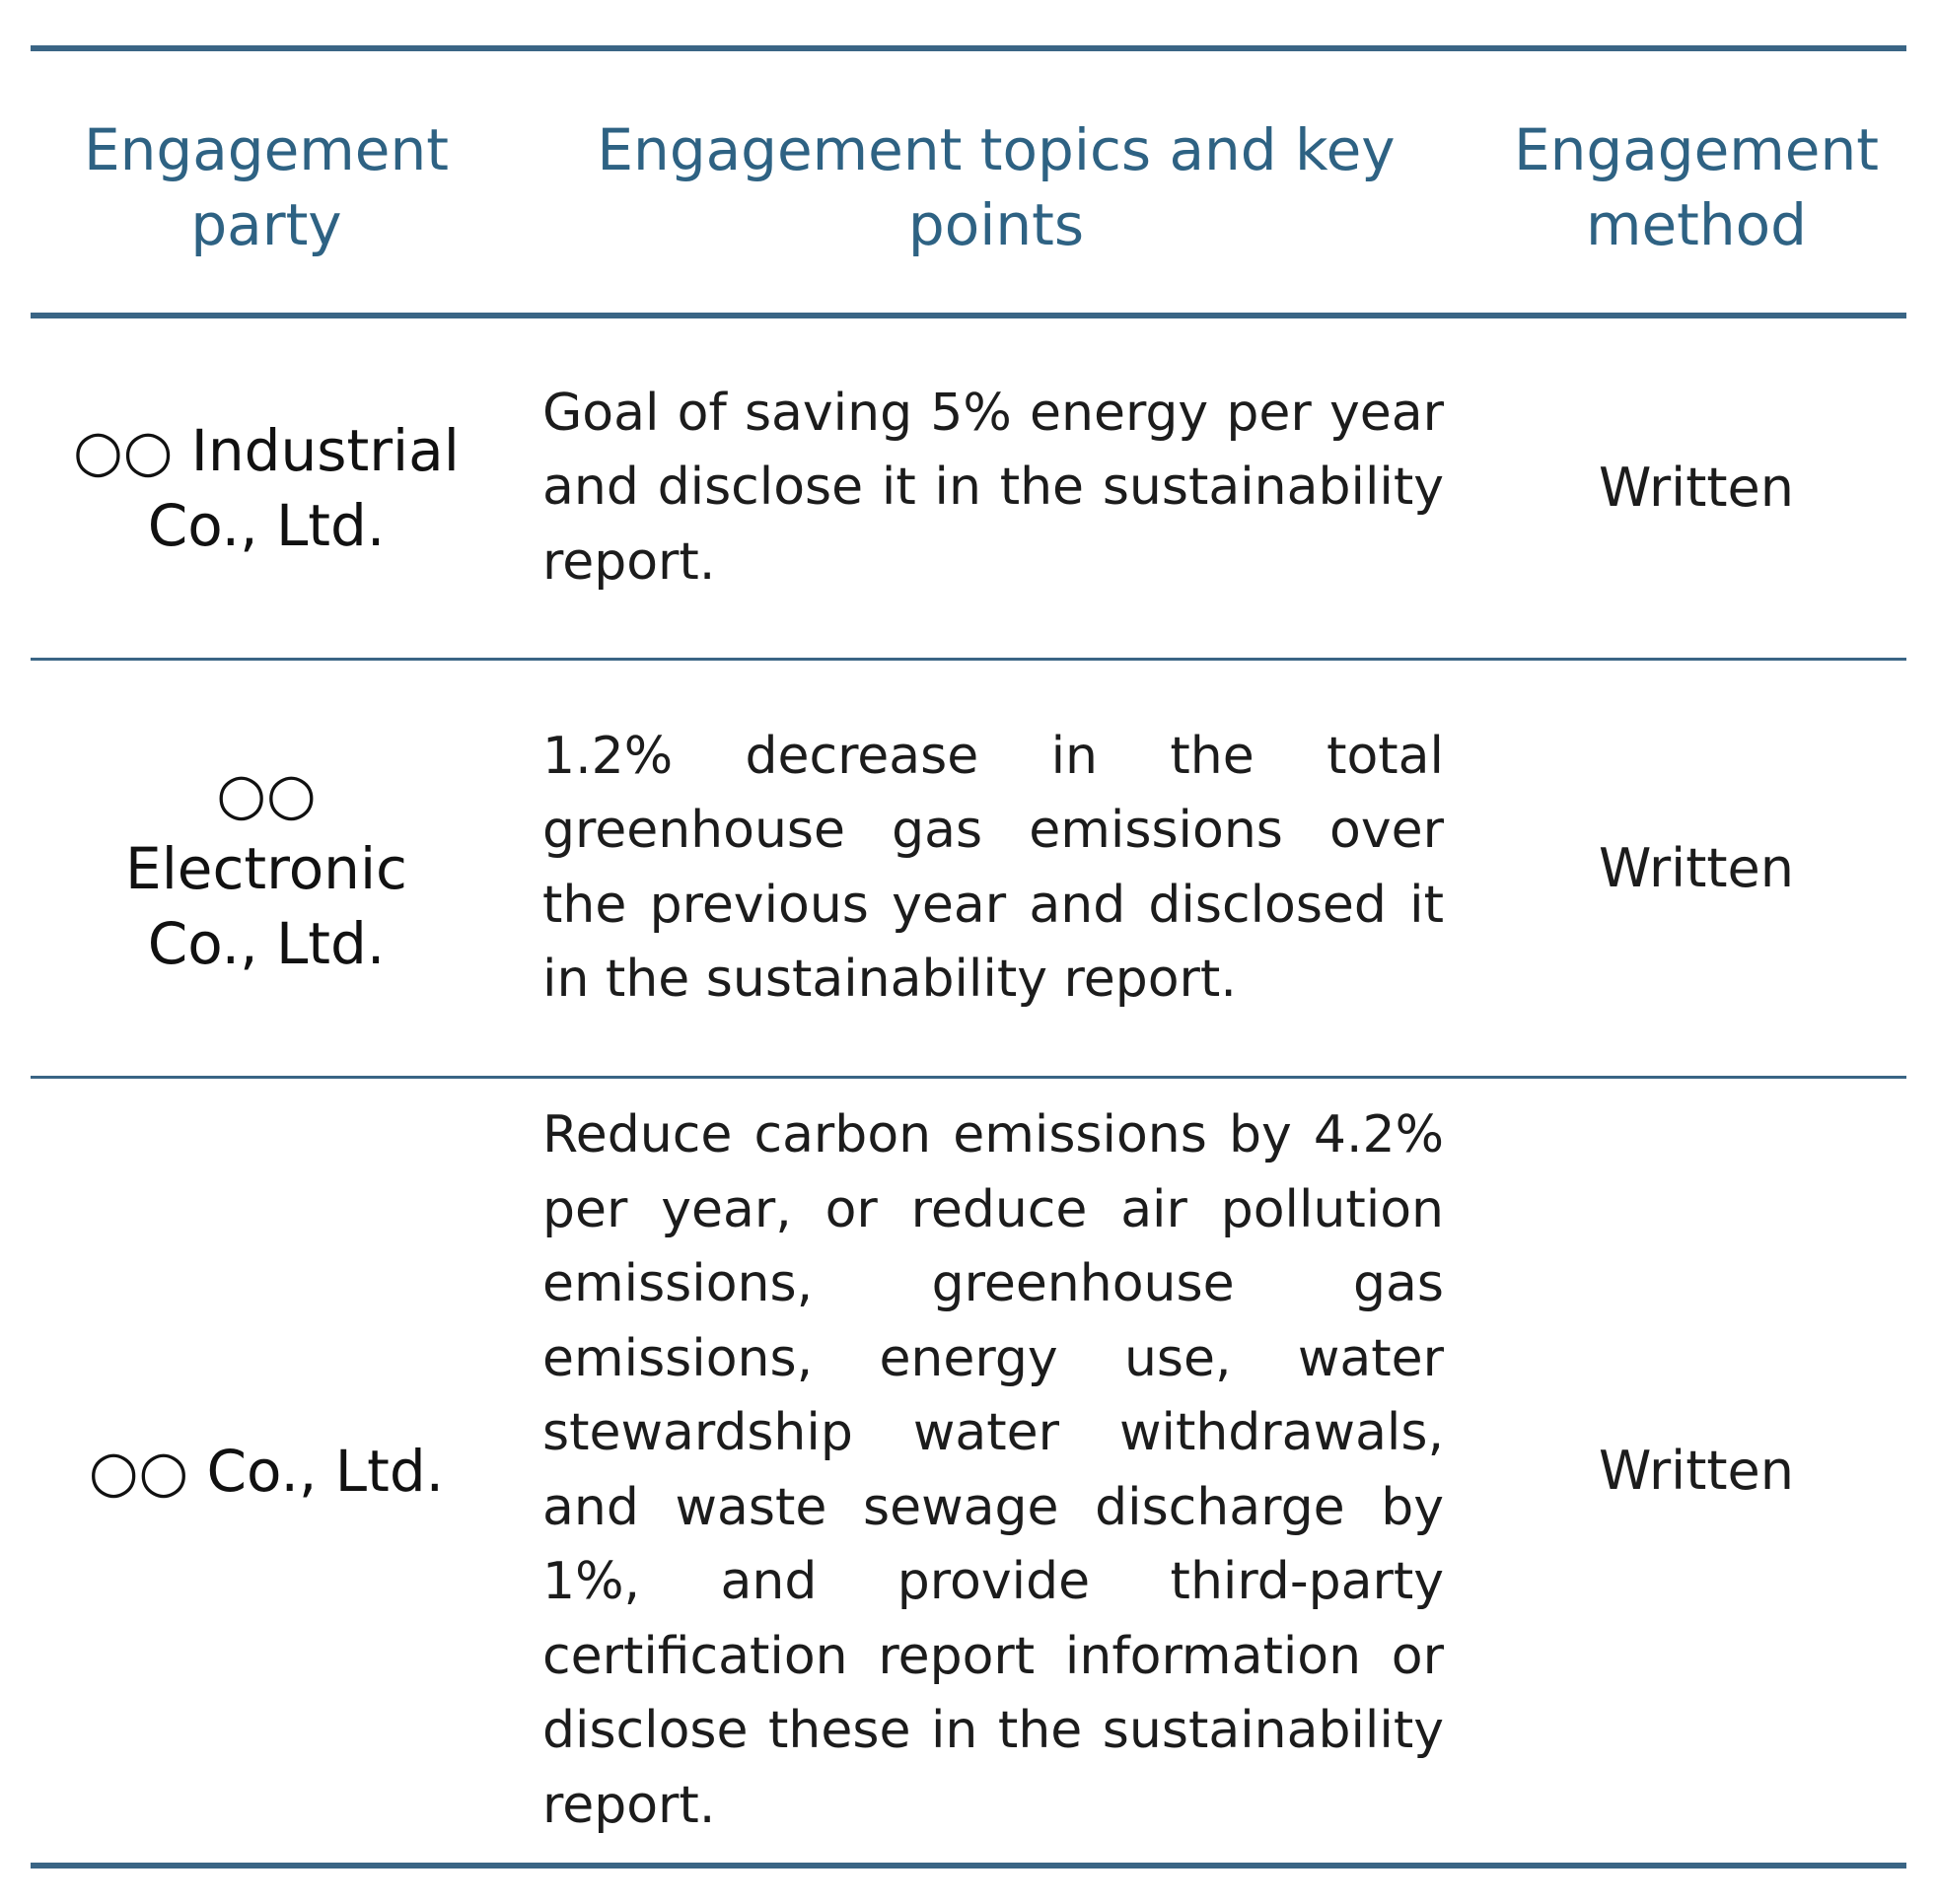  I want to click on row-3-method: Written, so click(1696, 1471).